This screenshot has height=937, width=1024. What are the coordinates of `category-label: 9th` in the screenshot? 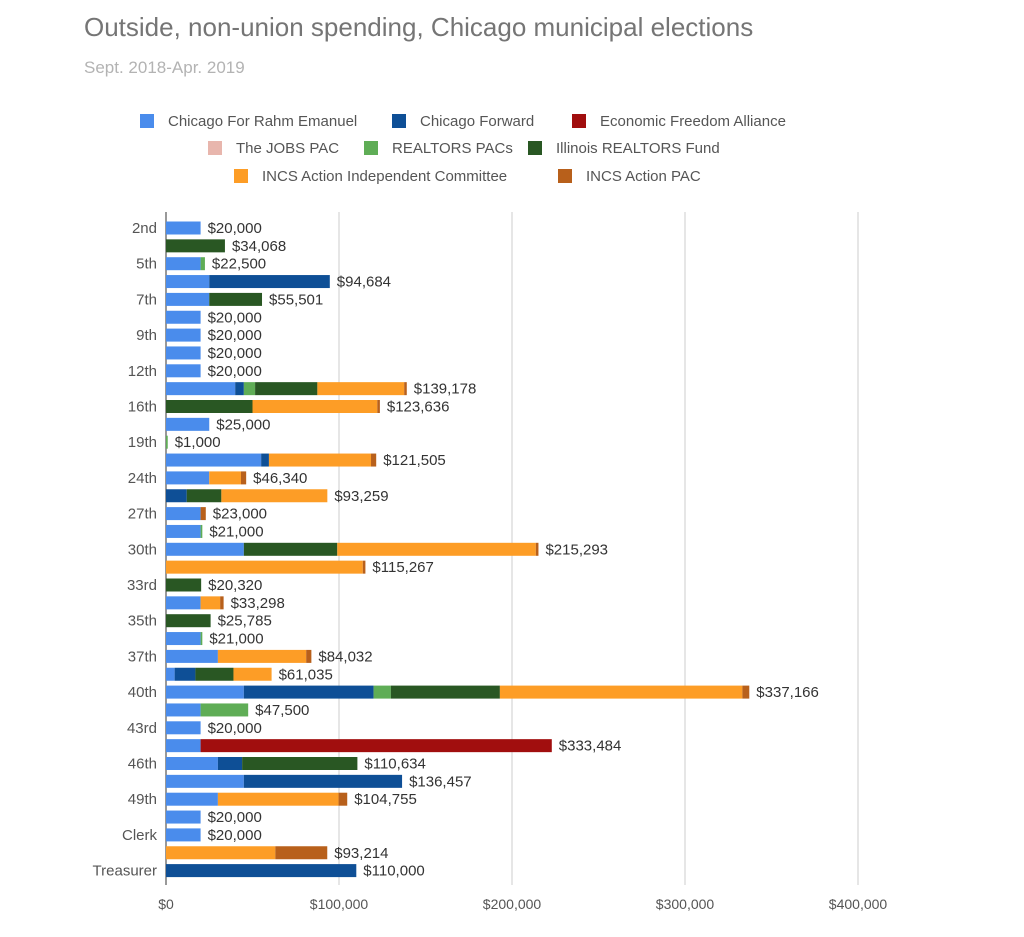 It's located at (146, 335).